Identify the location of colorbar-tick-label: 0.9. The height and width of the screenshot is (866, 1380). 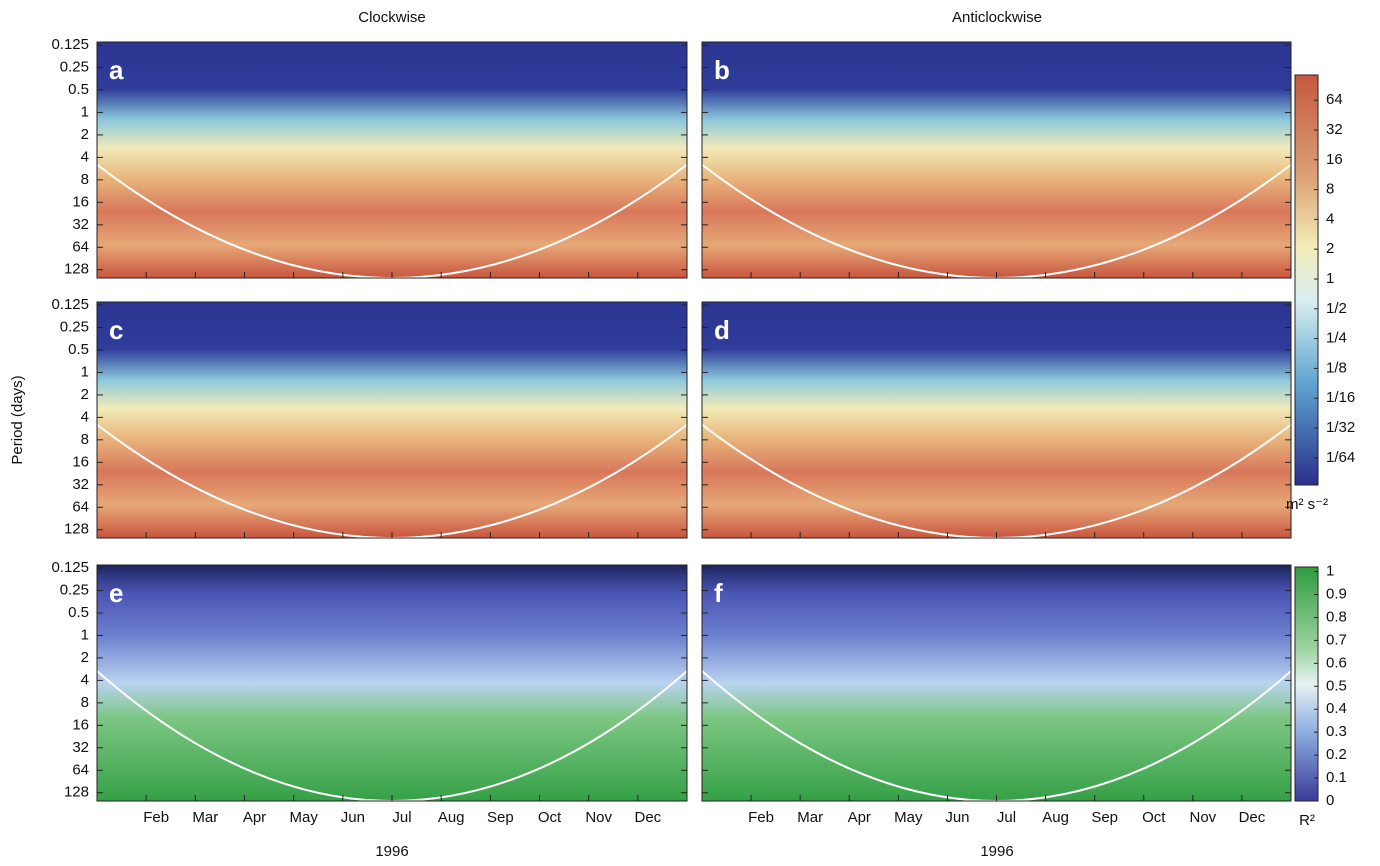
(1336, 593).